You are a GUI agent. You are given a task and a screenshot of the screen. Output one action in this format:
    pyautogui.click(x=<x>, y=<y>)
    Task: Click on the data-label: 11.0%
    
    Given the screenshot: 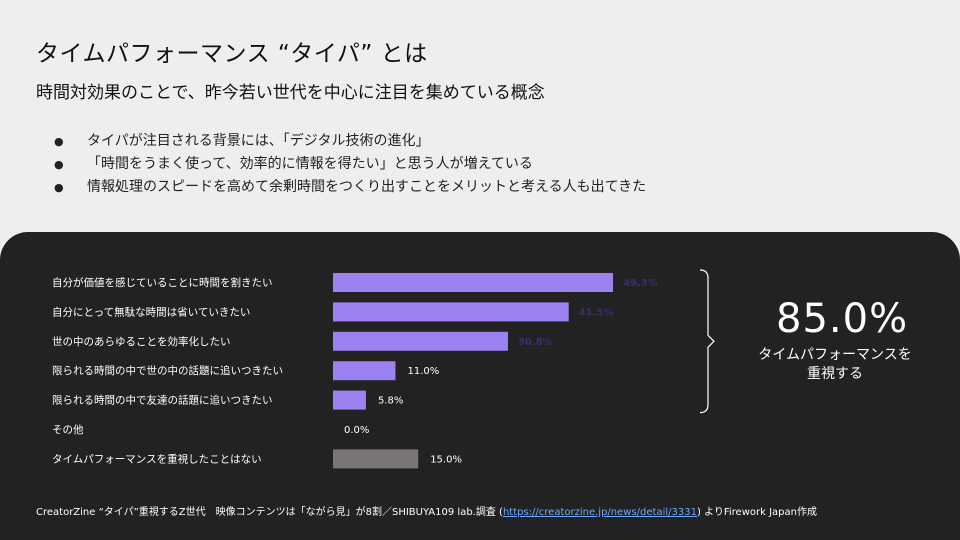 What is the action you would take?
    pyautogui.click(x=423, y=371)
    